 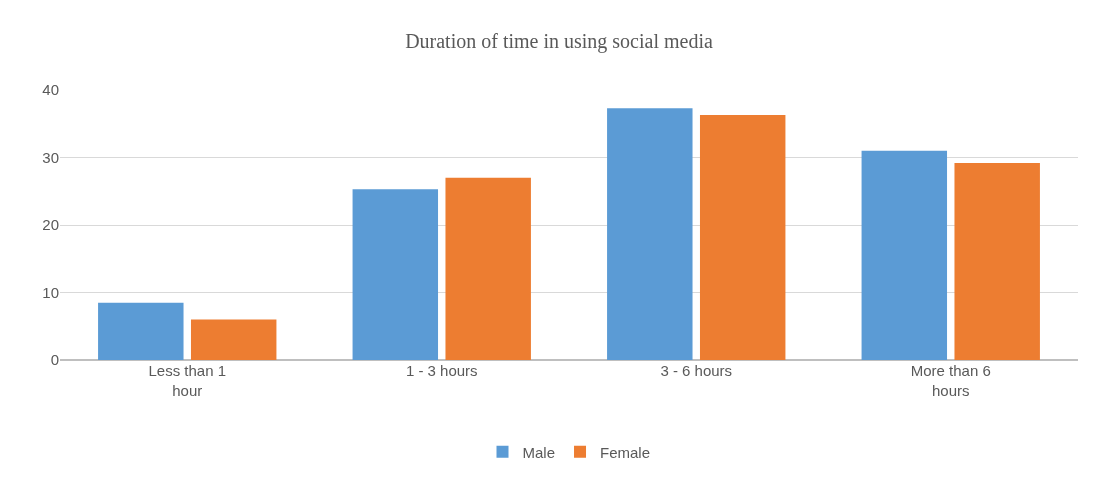 What do you see at coordinates (54, 360) in the screenshot?
I see `y-tick-label: 0` at bounding box center [54, 360].